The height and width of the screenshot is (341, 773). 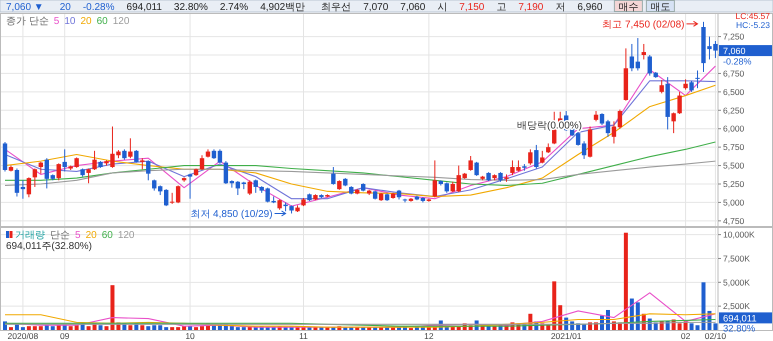 What do you see at coordinates (628, 7) in the screenshot?
I see `annotation: 매수` at bounding box center [628, 7].